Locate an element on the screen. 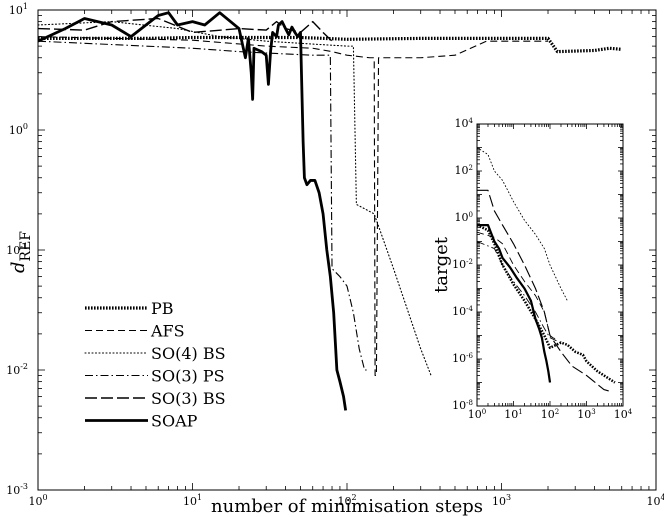 The width and height of the screenshot is (664, 517). inset-series-so3-ps is located at coordinates (517, 291).